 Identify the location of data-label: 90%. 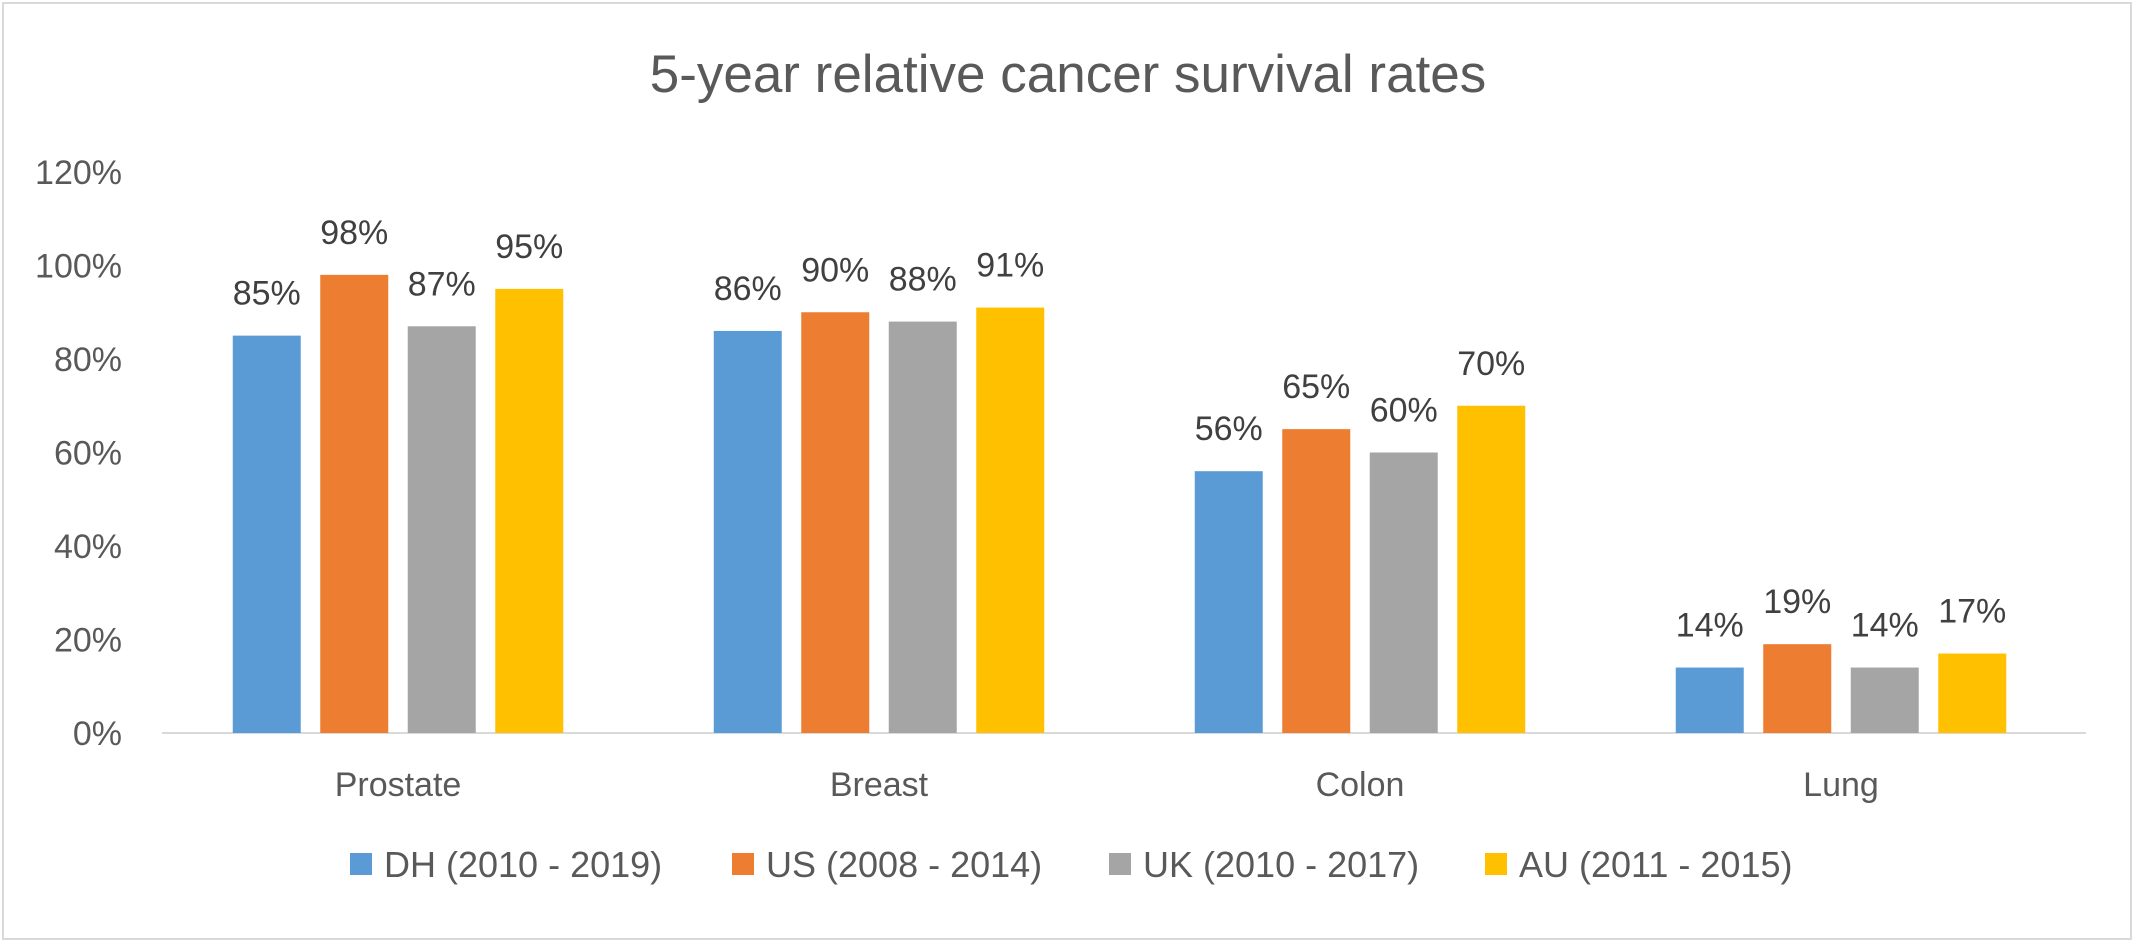
(835, 270).